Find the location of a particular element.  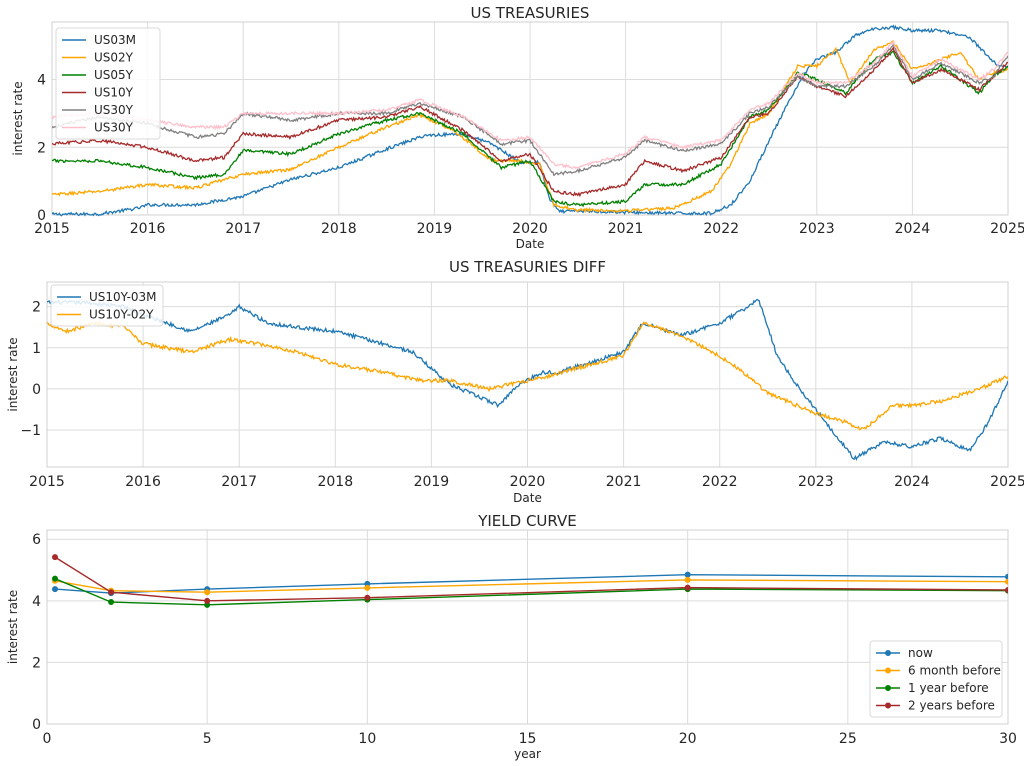

x-tick-label: 5 is located at coordinates (207, 739).